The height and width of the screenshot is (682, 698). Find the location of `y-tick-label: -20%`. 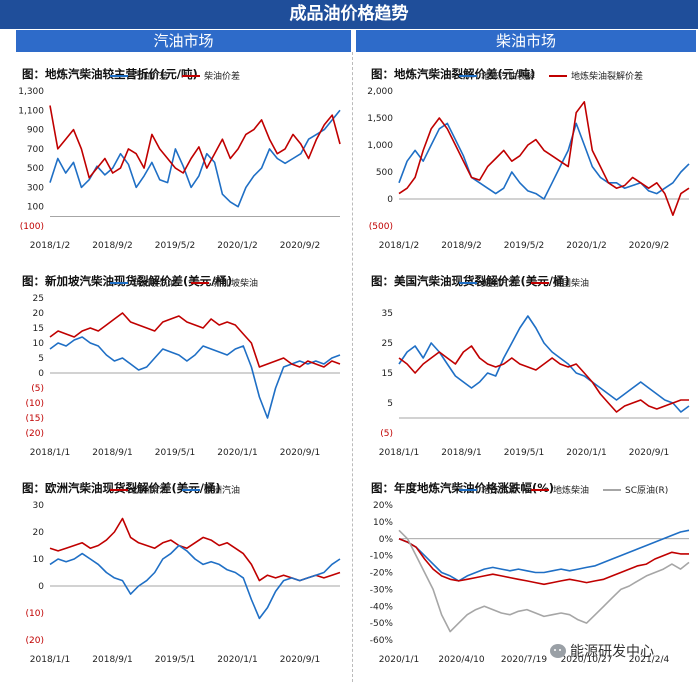

y-tick-label: -20% is located at coordinates (382, 574).